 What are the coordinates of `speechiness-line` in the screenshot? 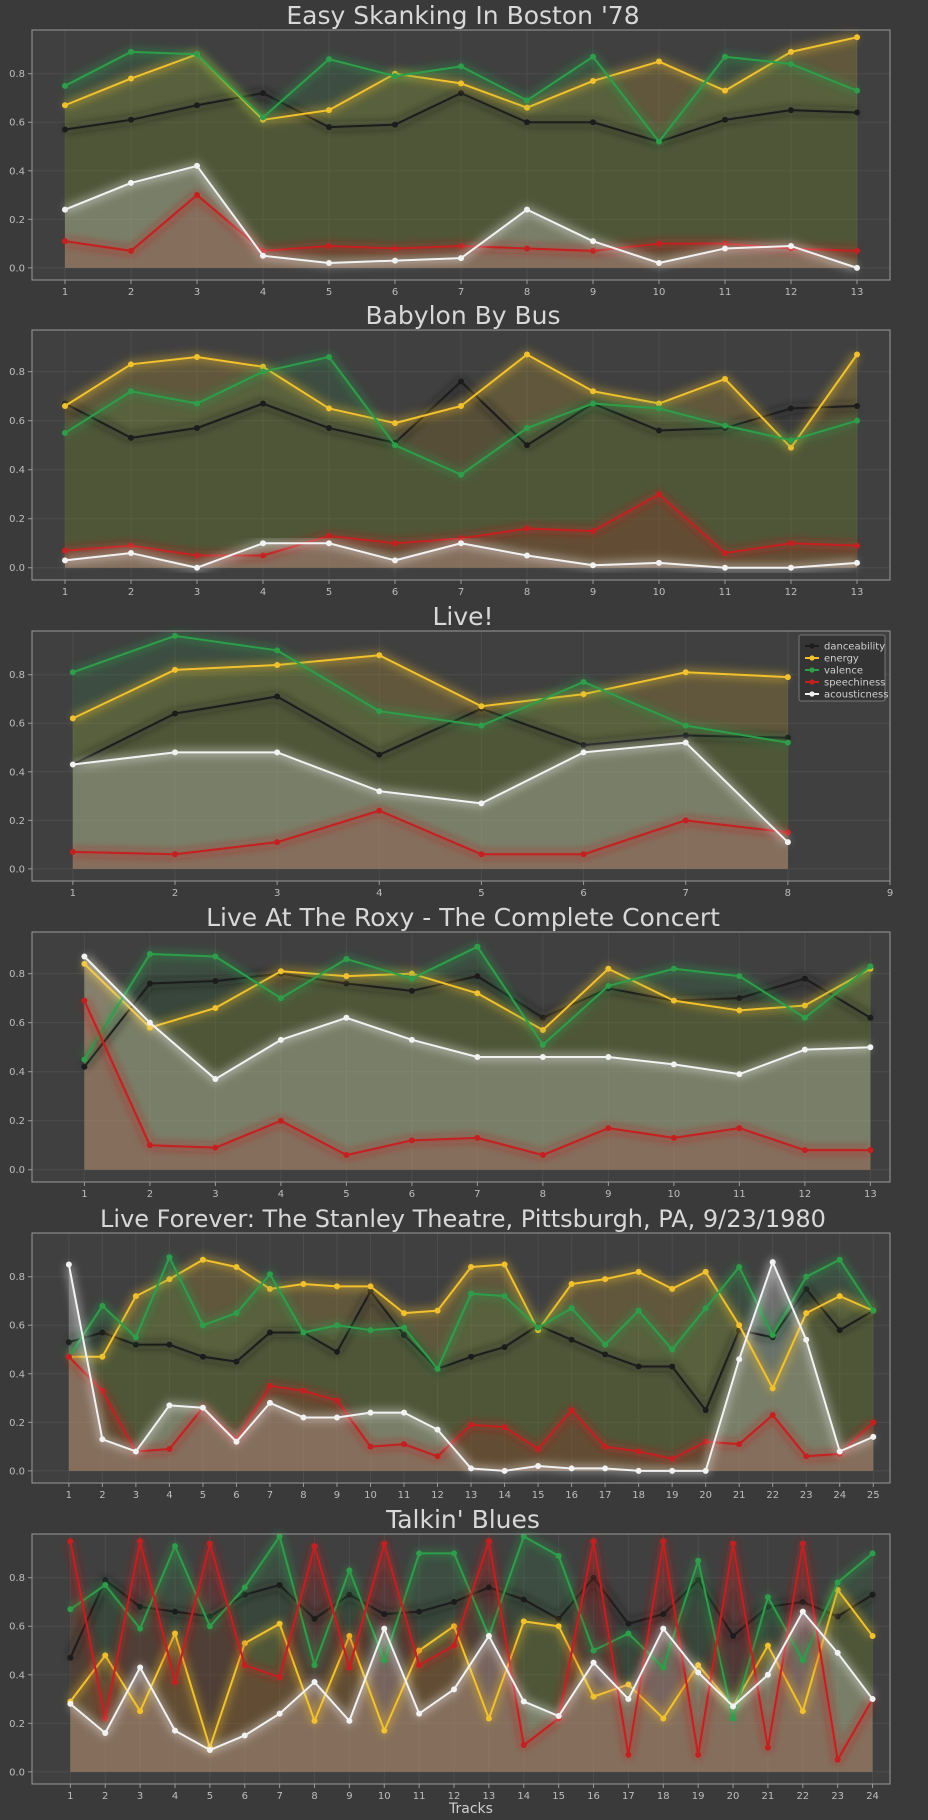 It's located at (471, 1650).